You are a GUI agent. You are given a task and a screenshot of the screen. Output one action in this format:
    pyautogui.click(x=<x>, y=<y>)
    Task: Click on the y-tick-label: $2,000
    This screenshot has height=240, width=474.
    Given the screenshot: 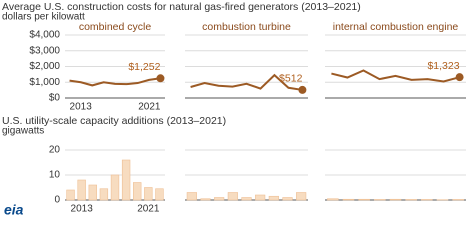 What is the action you would take?
    pyautogui.click(x=44, y=66)
    